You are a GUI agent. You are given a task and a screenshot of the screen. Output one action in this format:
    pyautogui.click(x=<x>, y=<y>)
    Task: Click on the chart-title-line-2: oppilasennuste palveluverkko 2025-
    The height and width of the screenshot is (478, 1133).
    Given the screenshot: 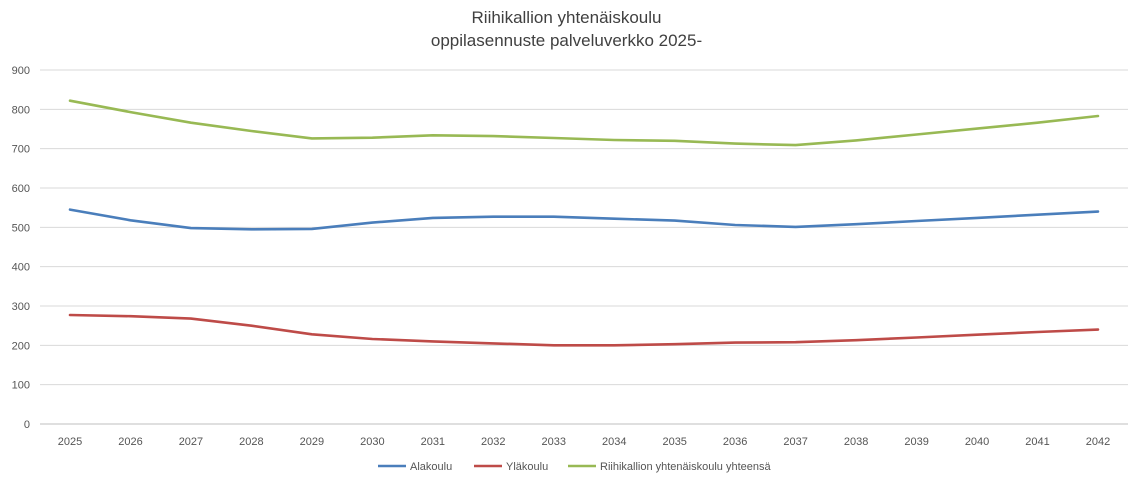 What is the action you would take?
    pyautogui.click(x=566, y=40)
    